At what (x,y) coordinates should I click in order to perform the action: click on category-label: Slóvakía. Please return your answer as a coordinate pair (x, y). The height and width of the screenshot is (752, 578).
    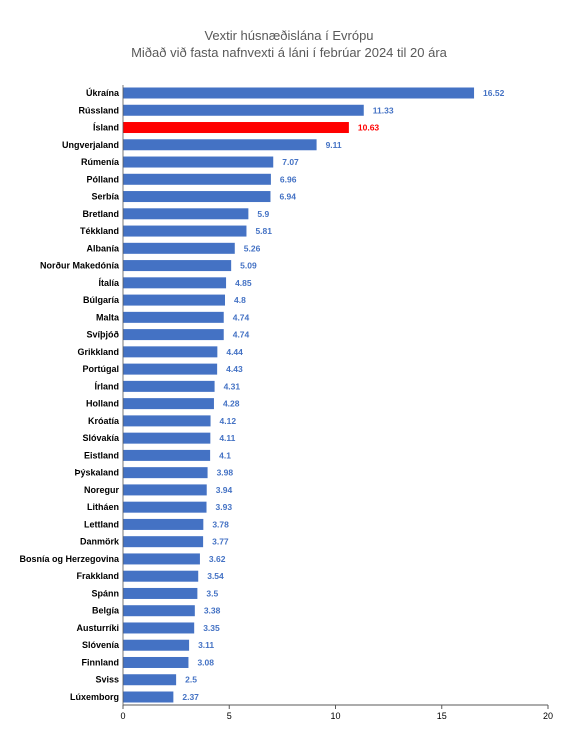
    Looking at the image, I should click on (101, 438).